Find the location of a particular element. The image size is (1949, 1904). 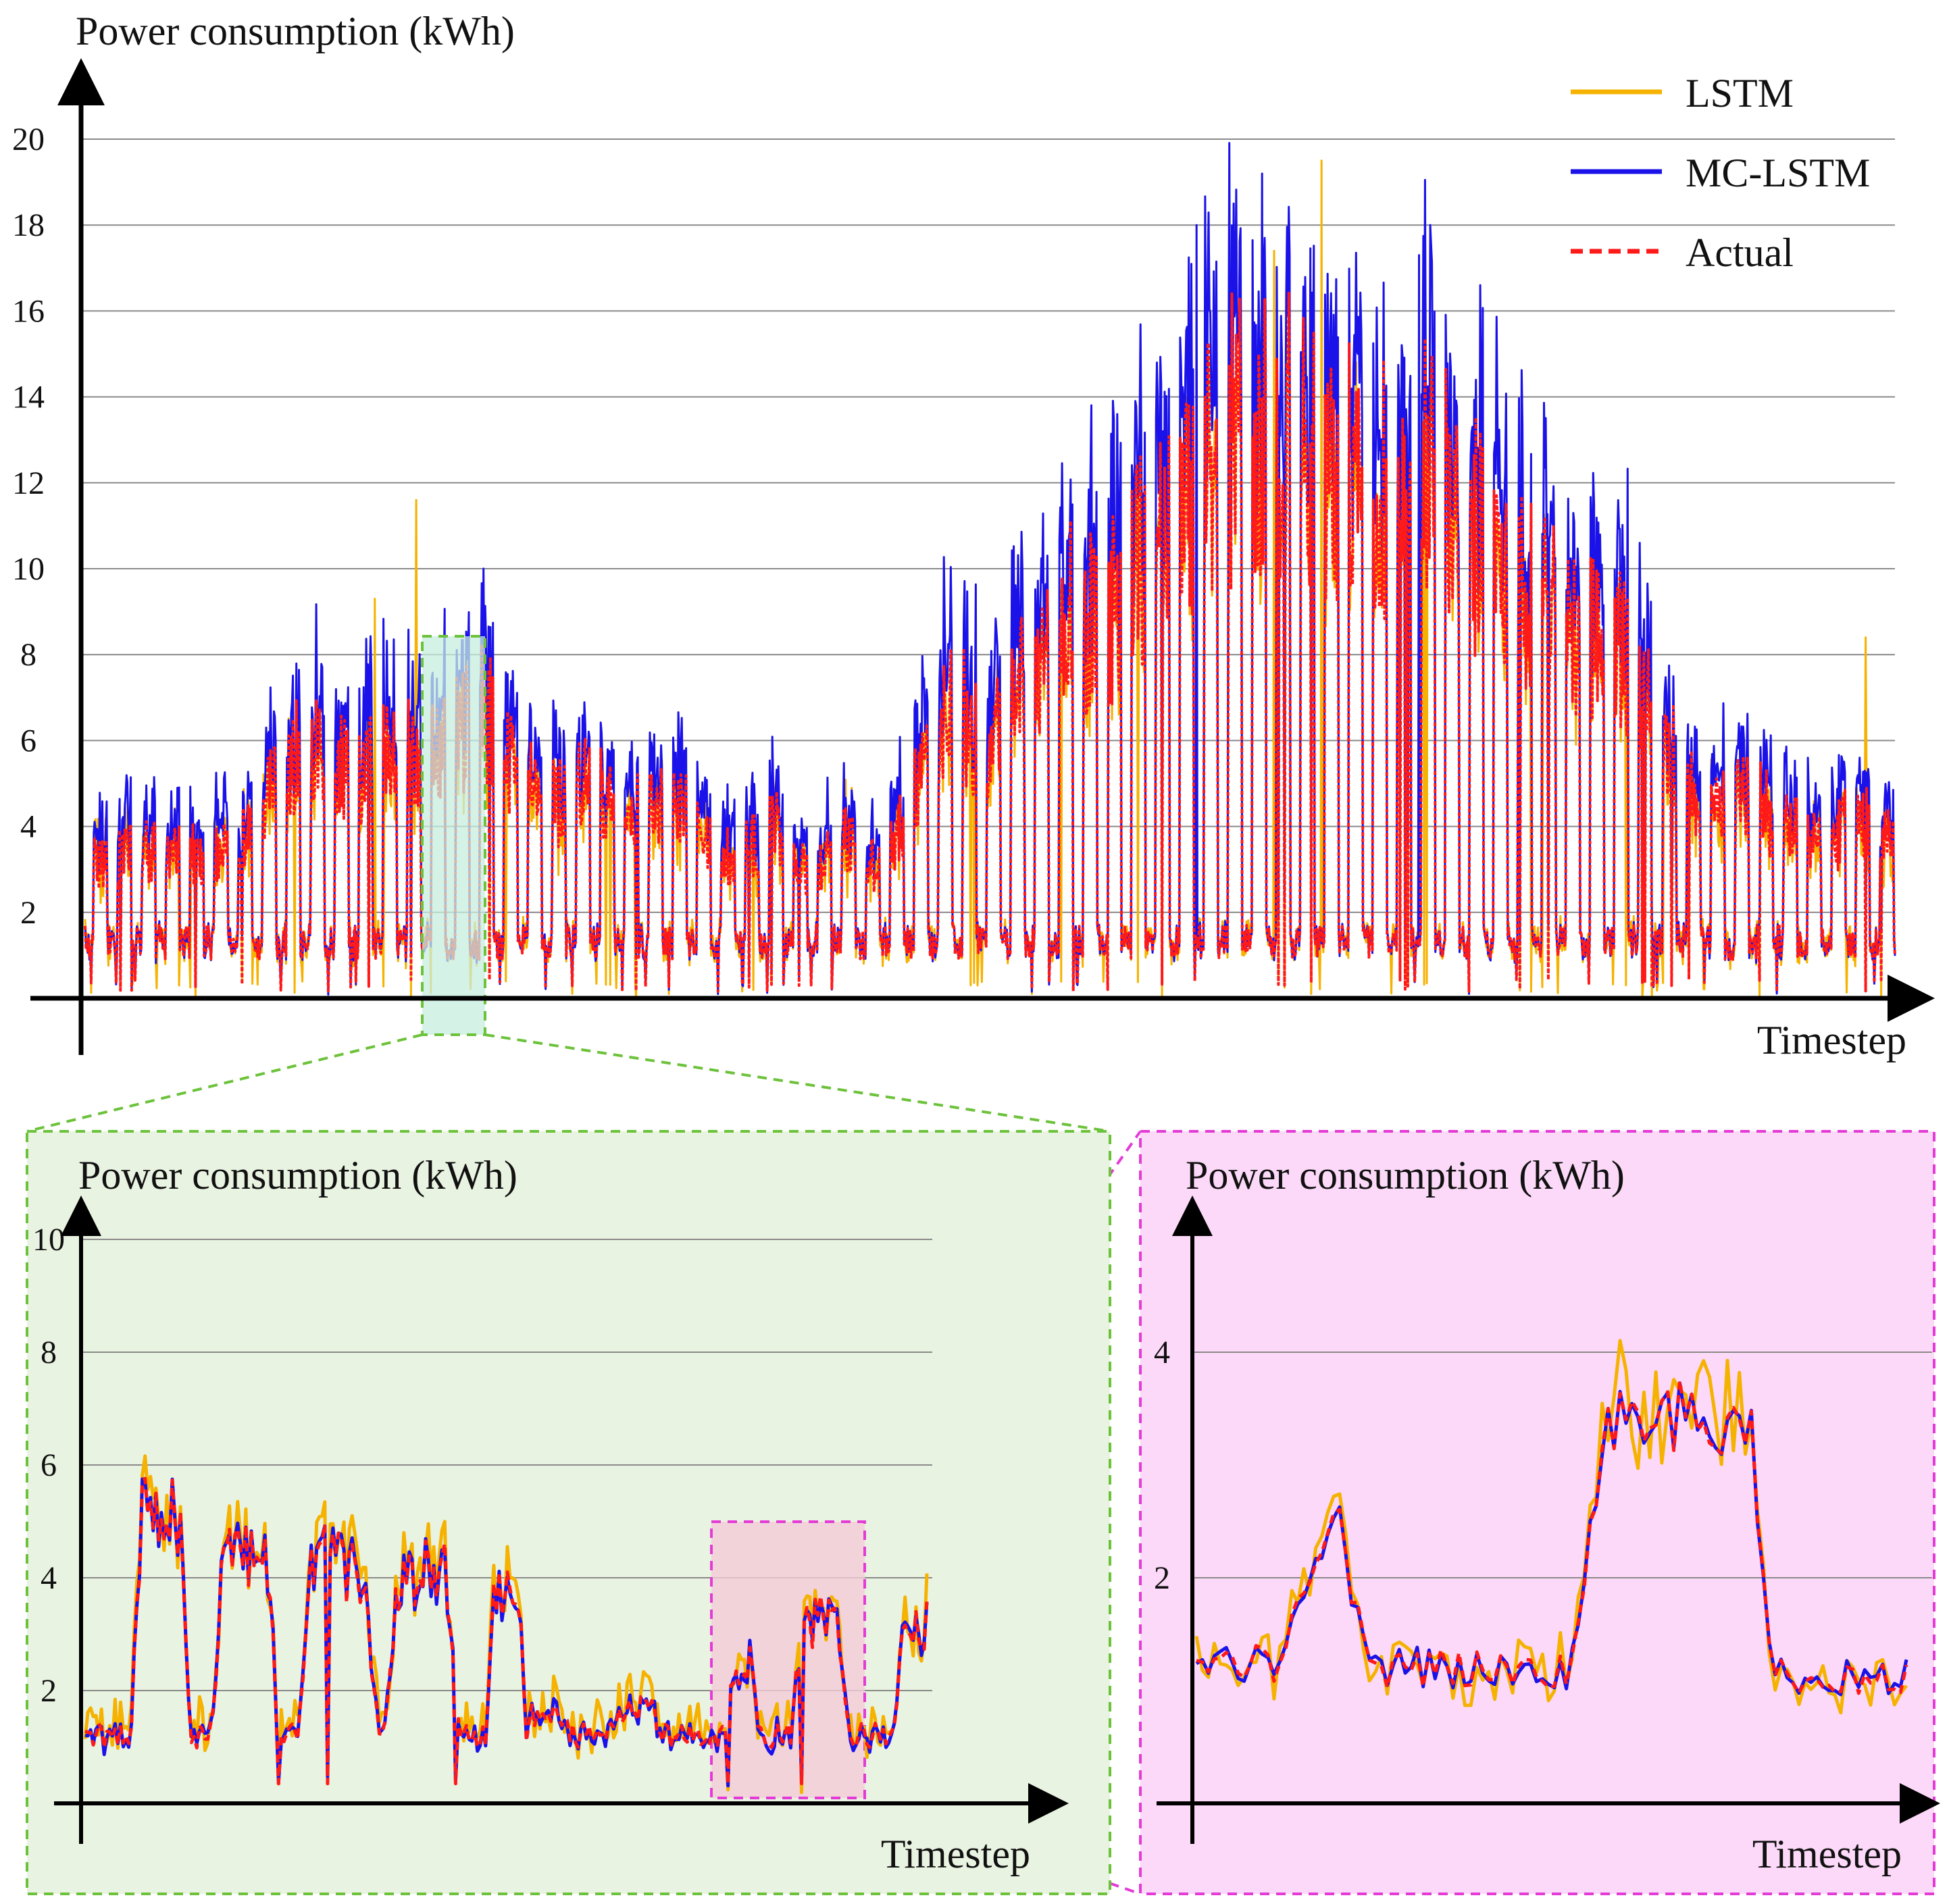

zoom1-series is located at coordinates (506, 1625).